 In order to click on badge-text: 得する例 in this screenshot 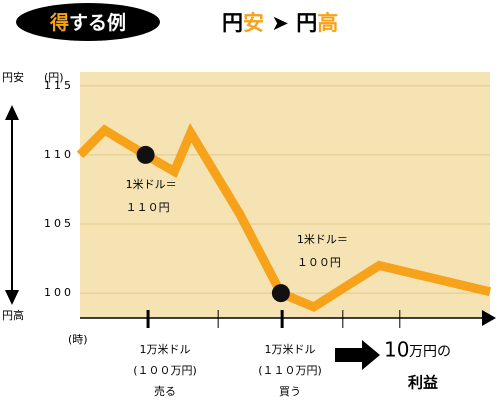, I will do `click(87, 22)`.